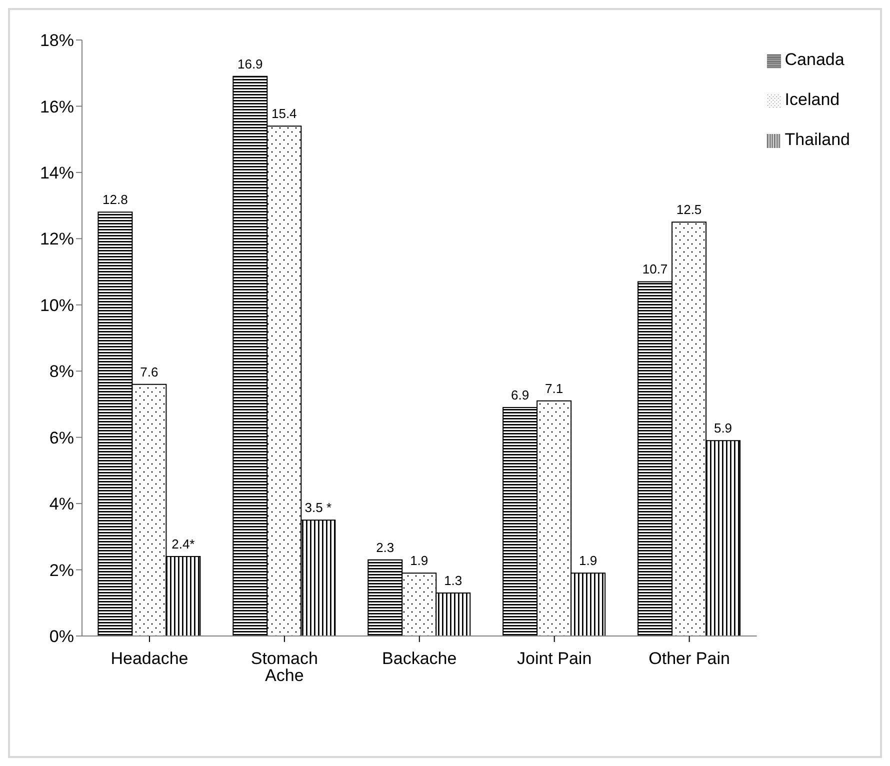 The height and width of the screenshot is (766, 890). I want to click on data-label: 15.4, so click(284, 114).